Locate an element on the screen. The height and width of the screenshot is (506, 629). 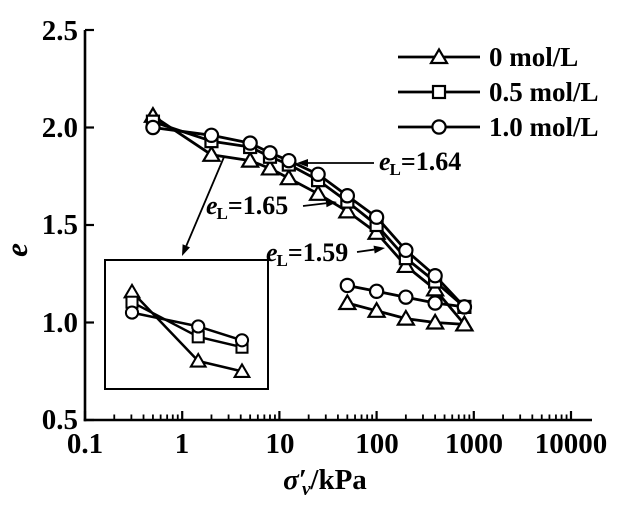
x-tick-100: 100 is located at coordinates (377, 444).